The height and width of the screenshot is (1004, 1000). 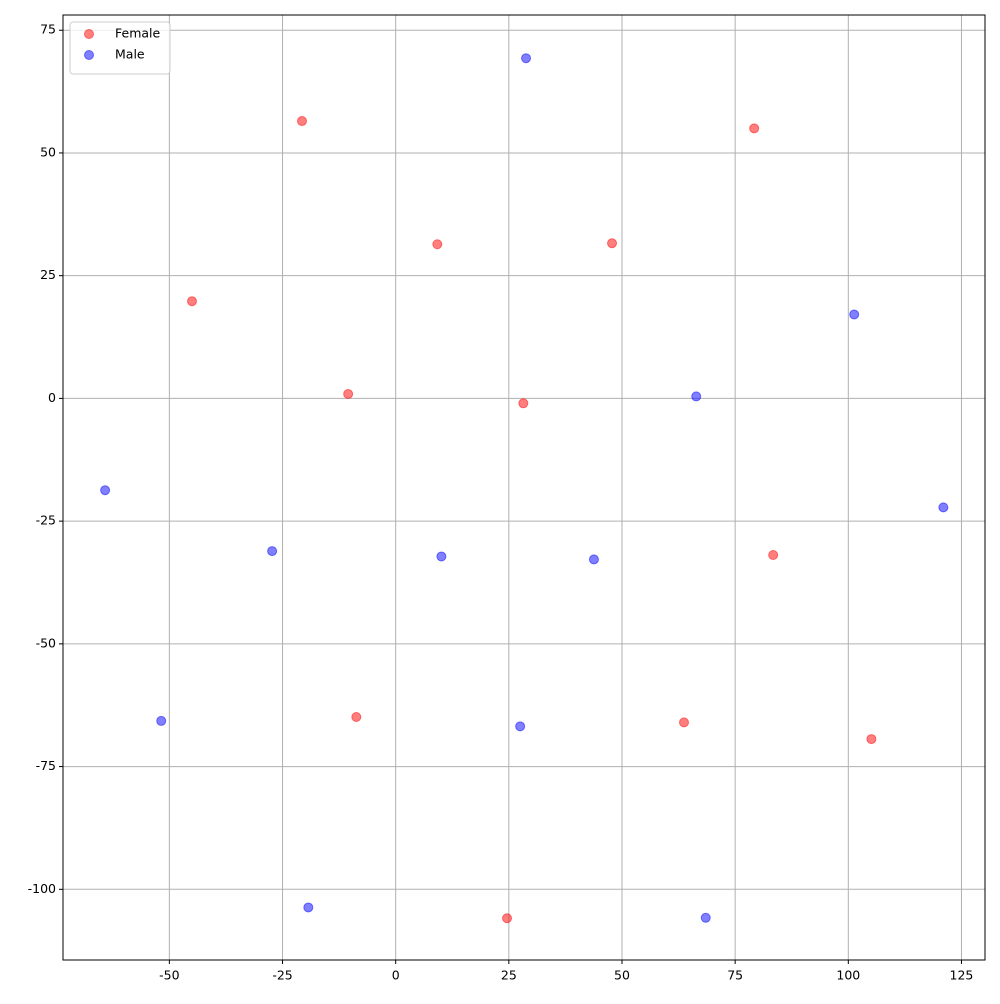 What do you see at coordinates (48, 274) in the screenshot?
I see `y-tick-label: 25` at bounding box center [48, 274].